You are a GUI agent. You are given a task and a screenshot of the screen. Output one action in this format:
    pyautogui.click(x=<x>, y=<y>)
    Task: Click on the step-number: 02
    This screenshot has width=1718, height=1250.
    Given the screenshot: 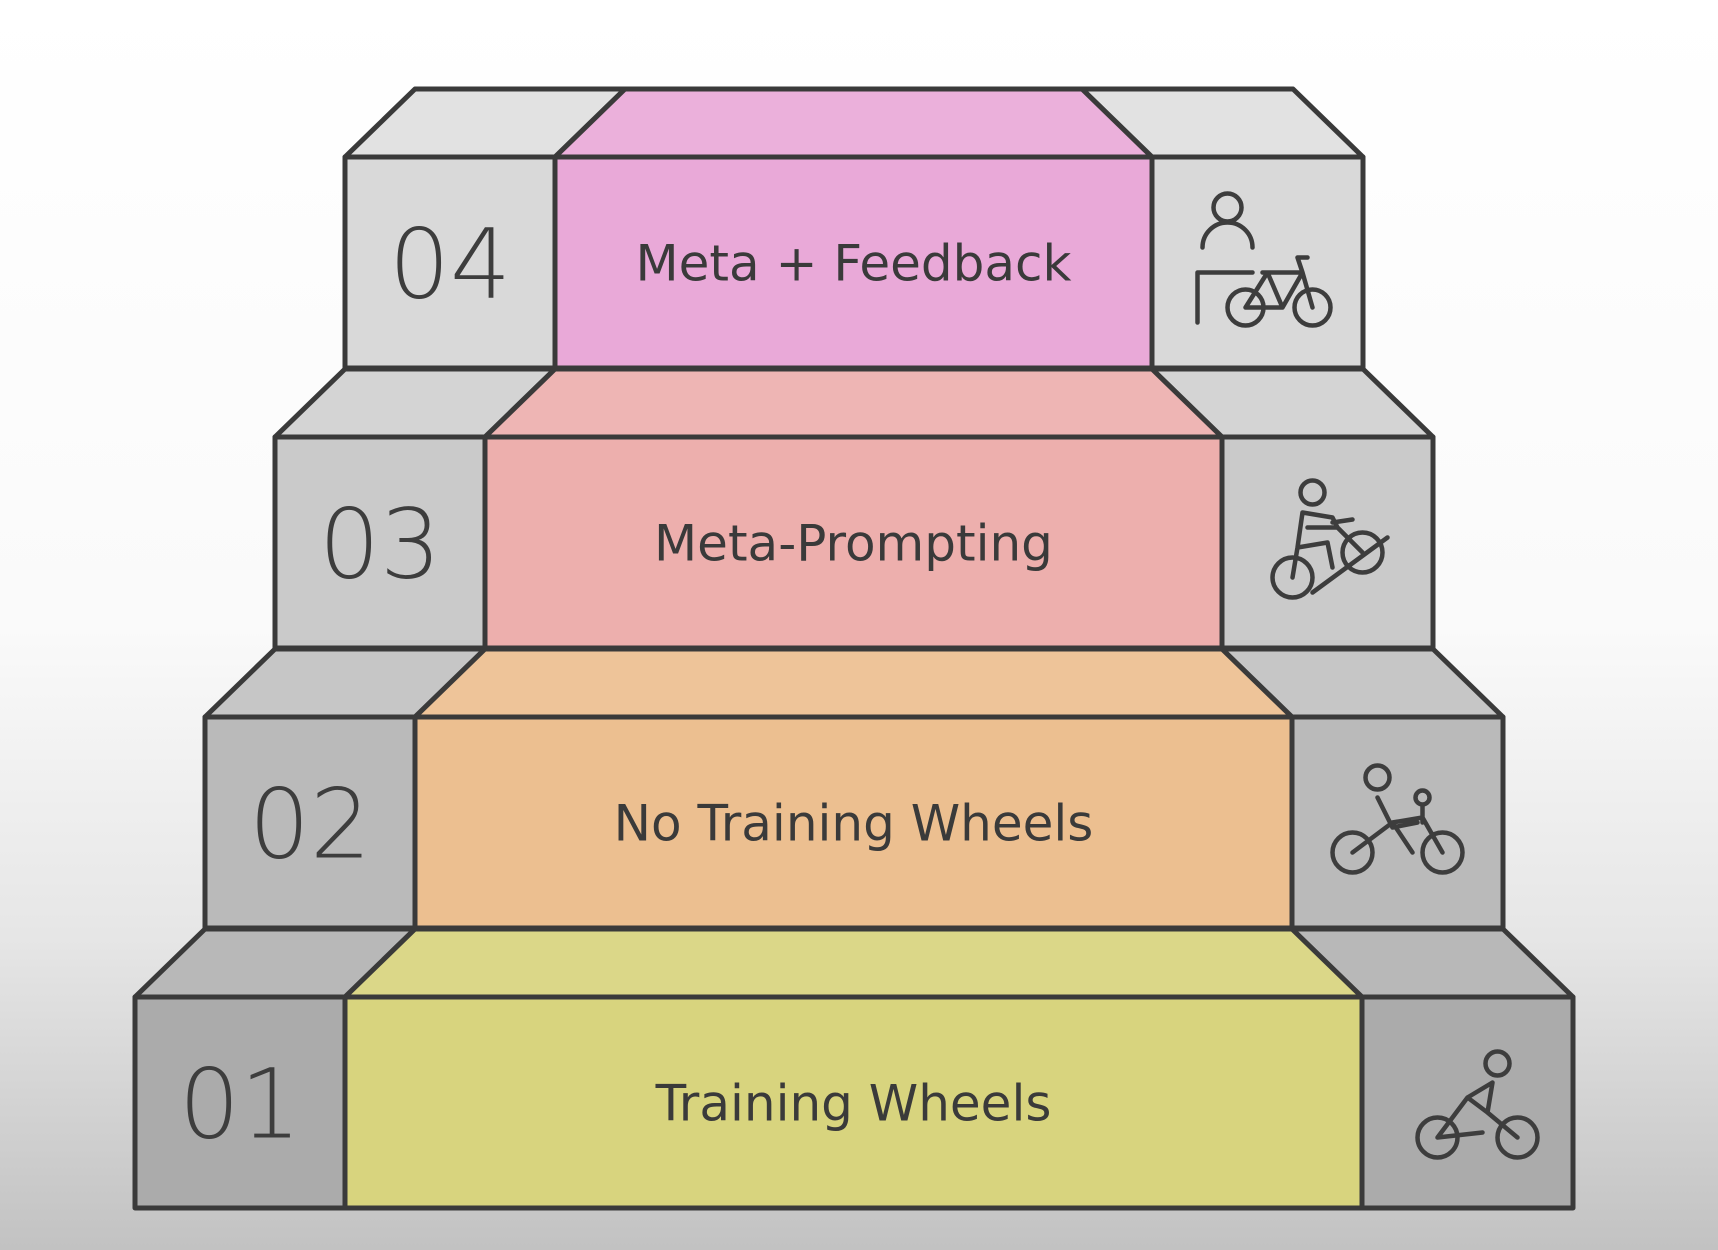 What is the action you would take?
    pyautogui.click(x=310, y=825)
    